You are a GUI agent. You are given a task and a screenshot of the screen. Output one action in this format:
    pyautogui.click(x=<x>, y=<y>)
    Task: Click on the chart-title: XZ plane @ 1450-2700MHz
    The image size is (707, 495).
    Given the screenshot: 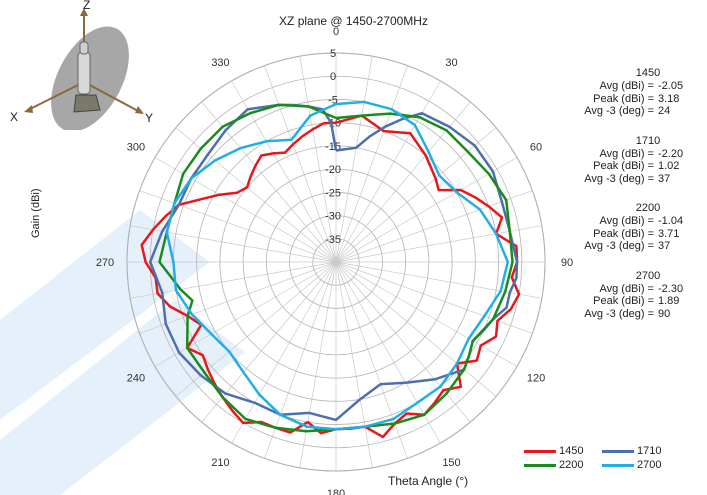 What is the action you would take?
    pyautogui.click(x=353, y=21)
    